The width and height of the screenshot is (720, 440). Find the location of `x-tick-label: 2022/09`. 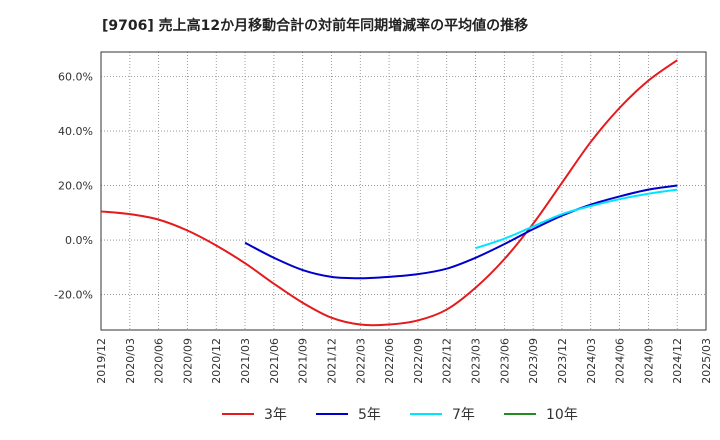

x-tick-label: 2022/09 is located at coordinates (418, 361).